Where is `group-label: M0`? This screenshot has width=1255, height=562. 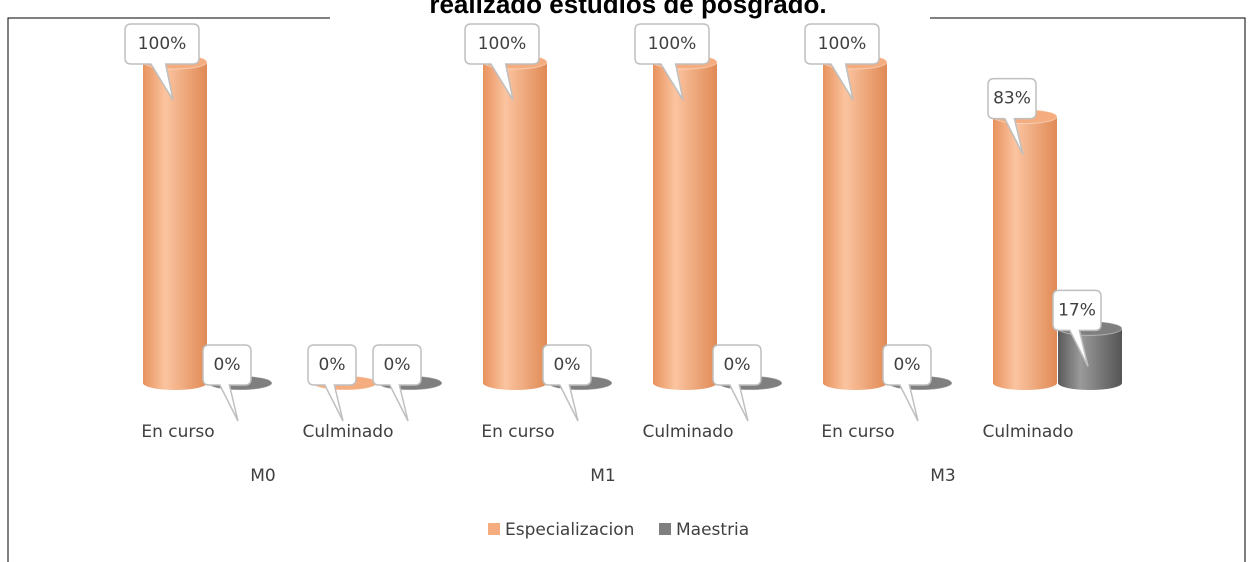 group-label: M0 is located at coordinates (262, 476).